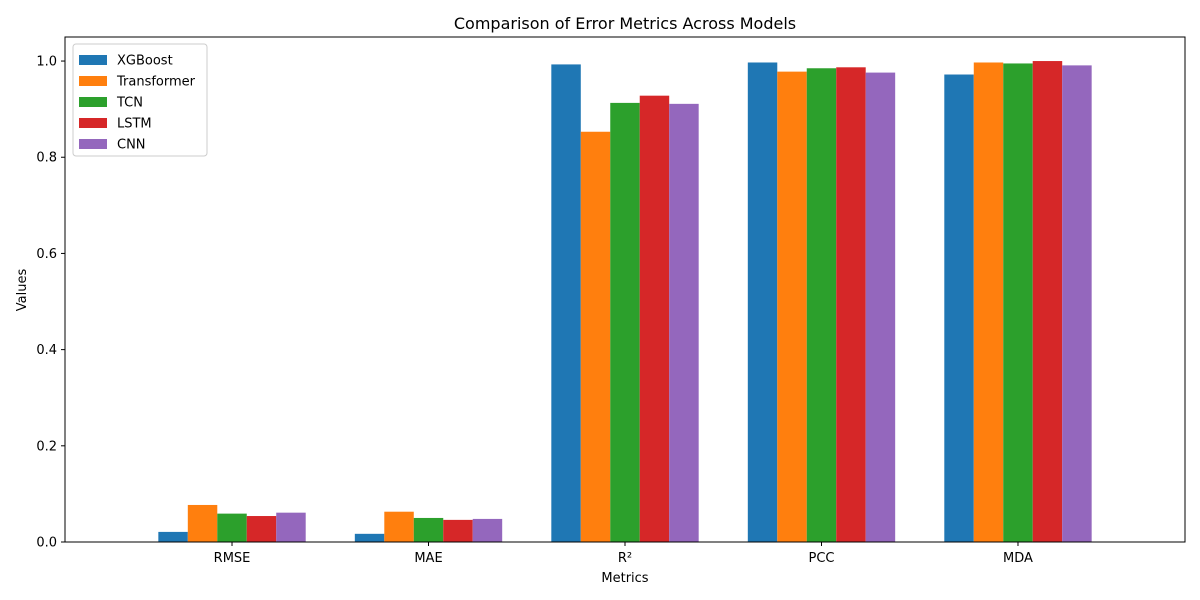 This screenshot has height=600, width=1200. I want to click on y-tick-label: 0.6, so click(46, 254).